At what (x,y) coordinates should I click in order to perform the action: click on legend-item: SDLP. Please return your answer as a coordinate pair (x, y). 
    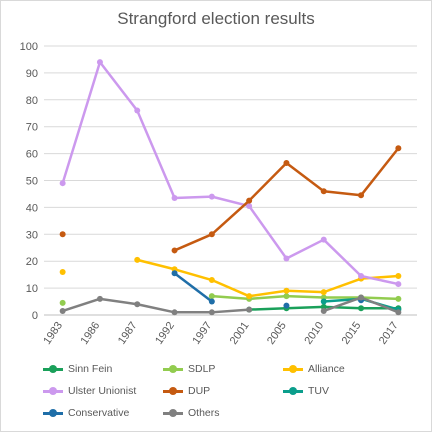
    Looking at the image, I should click on (189, 369).